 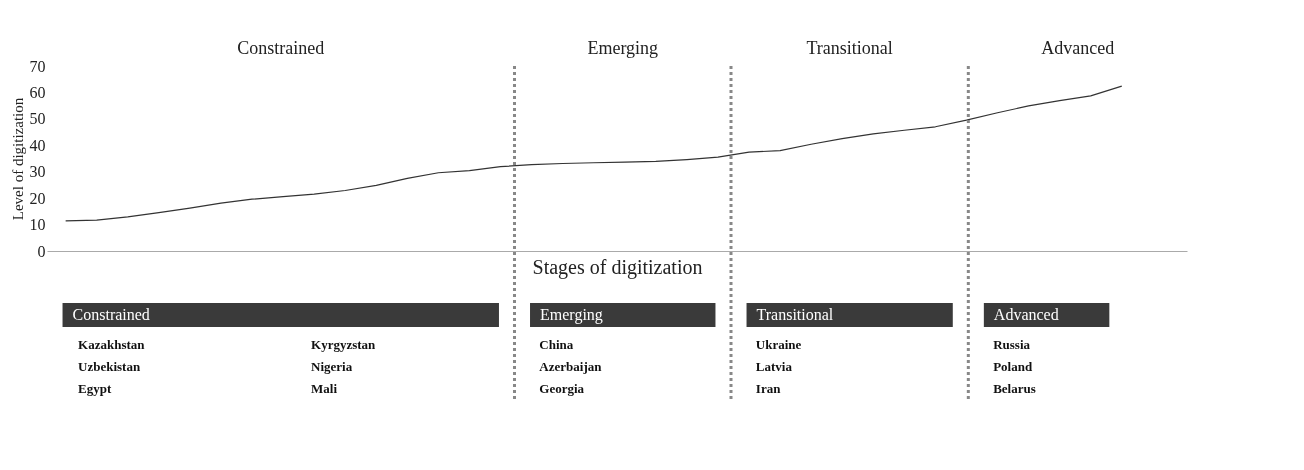 What do you see at coordinates (1012, 344) in the screenshot?
I see `text: Russia` at bounding box center [1012, 344].